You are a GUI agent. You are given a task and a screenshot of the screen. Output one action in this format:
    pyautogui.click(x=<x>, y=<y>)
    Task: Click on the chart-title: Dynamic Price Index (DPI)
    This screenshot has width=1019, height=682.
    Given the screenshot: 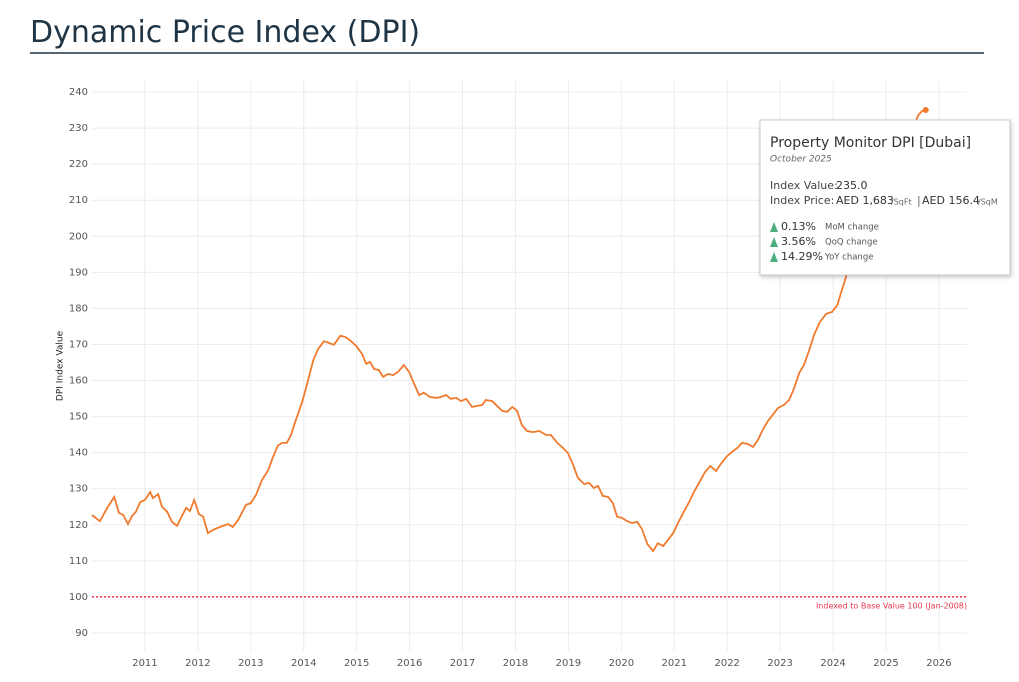 What is the action you would take?
    pyautogui.click(x=225, y=32)
    